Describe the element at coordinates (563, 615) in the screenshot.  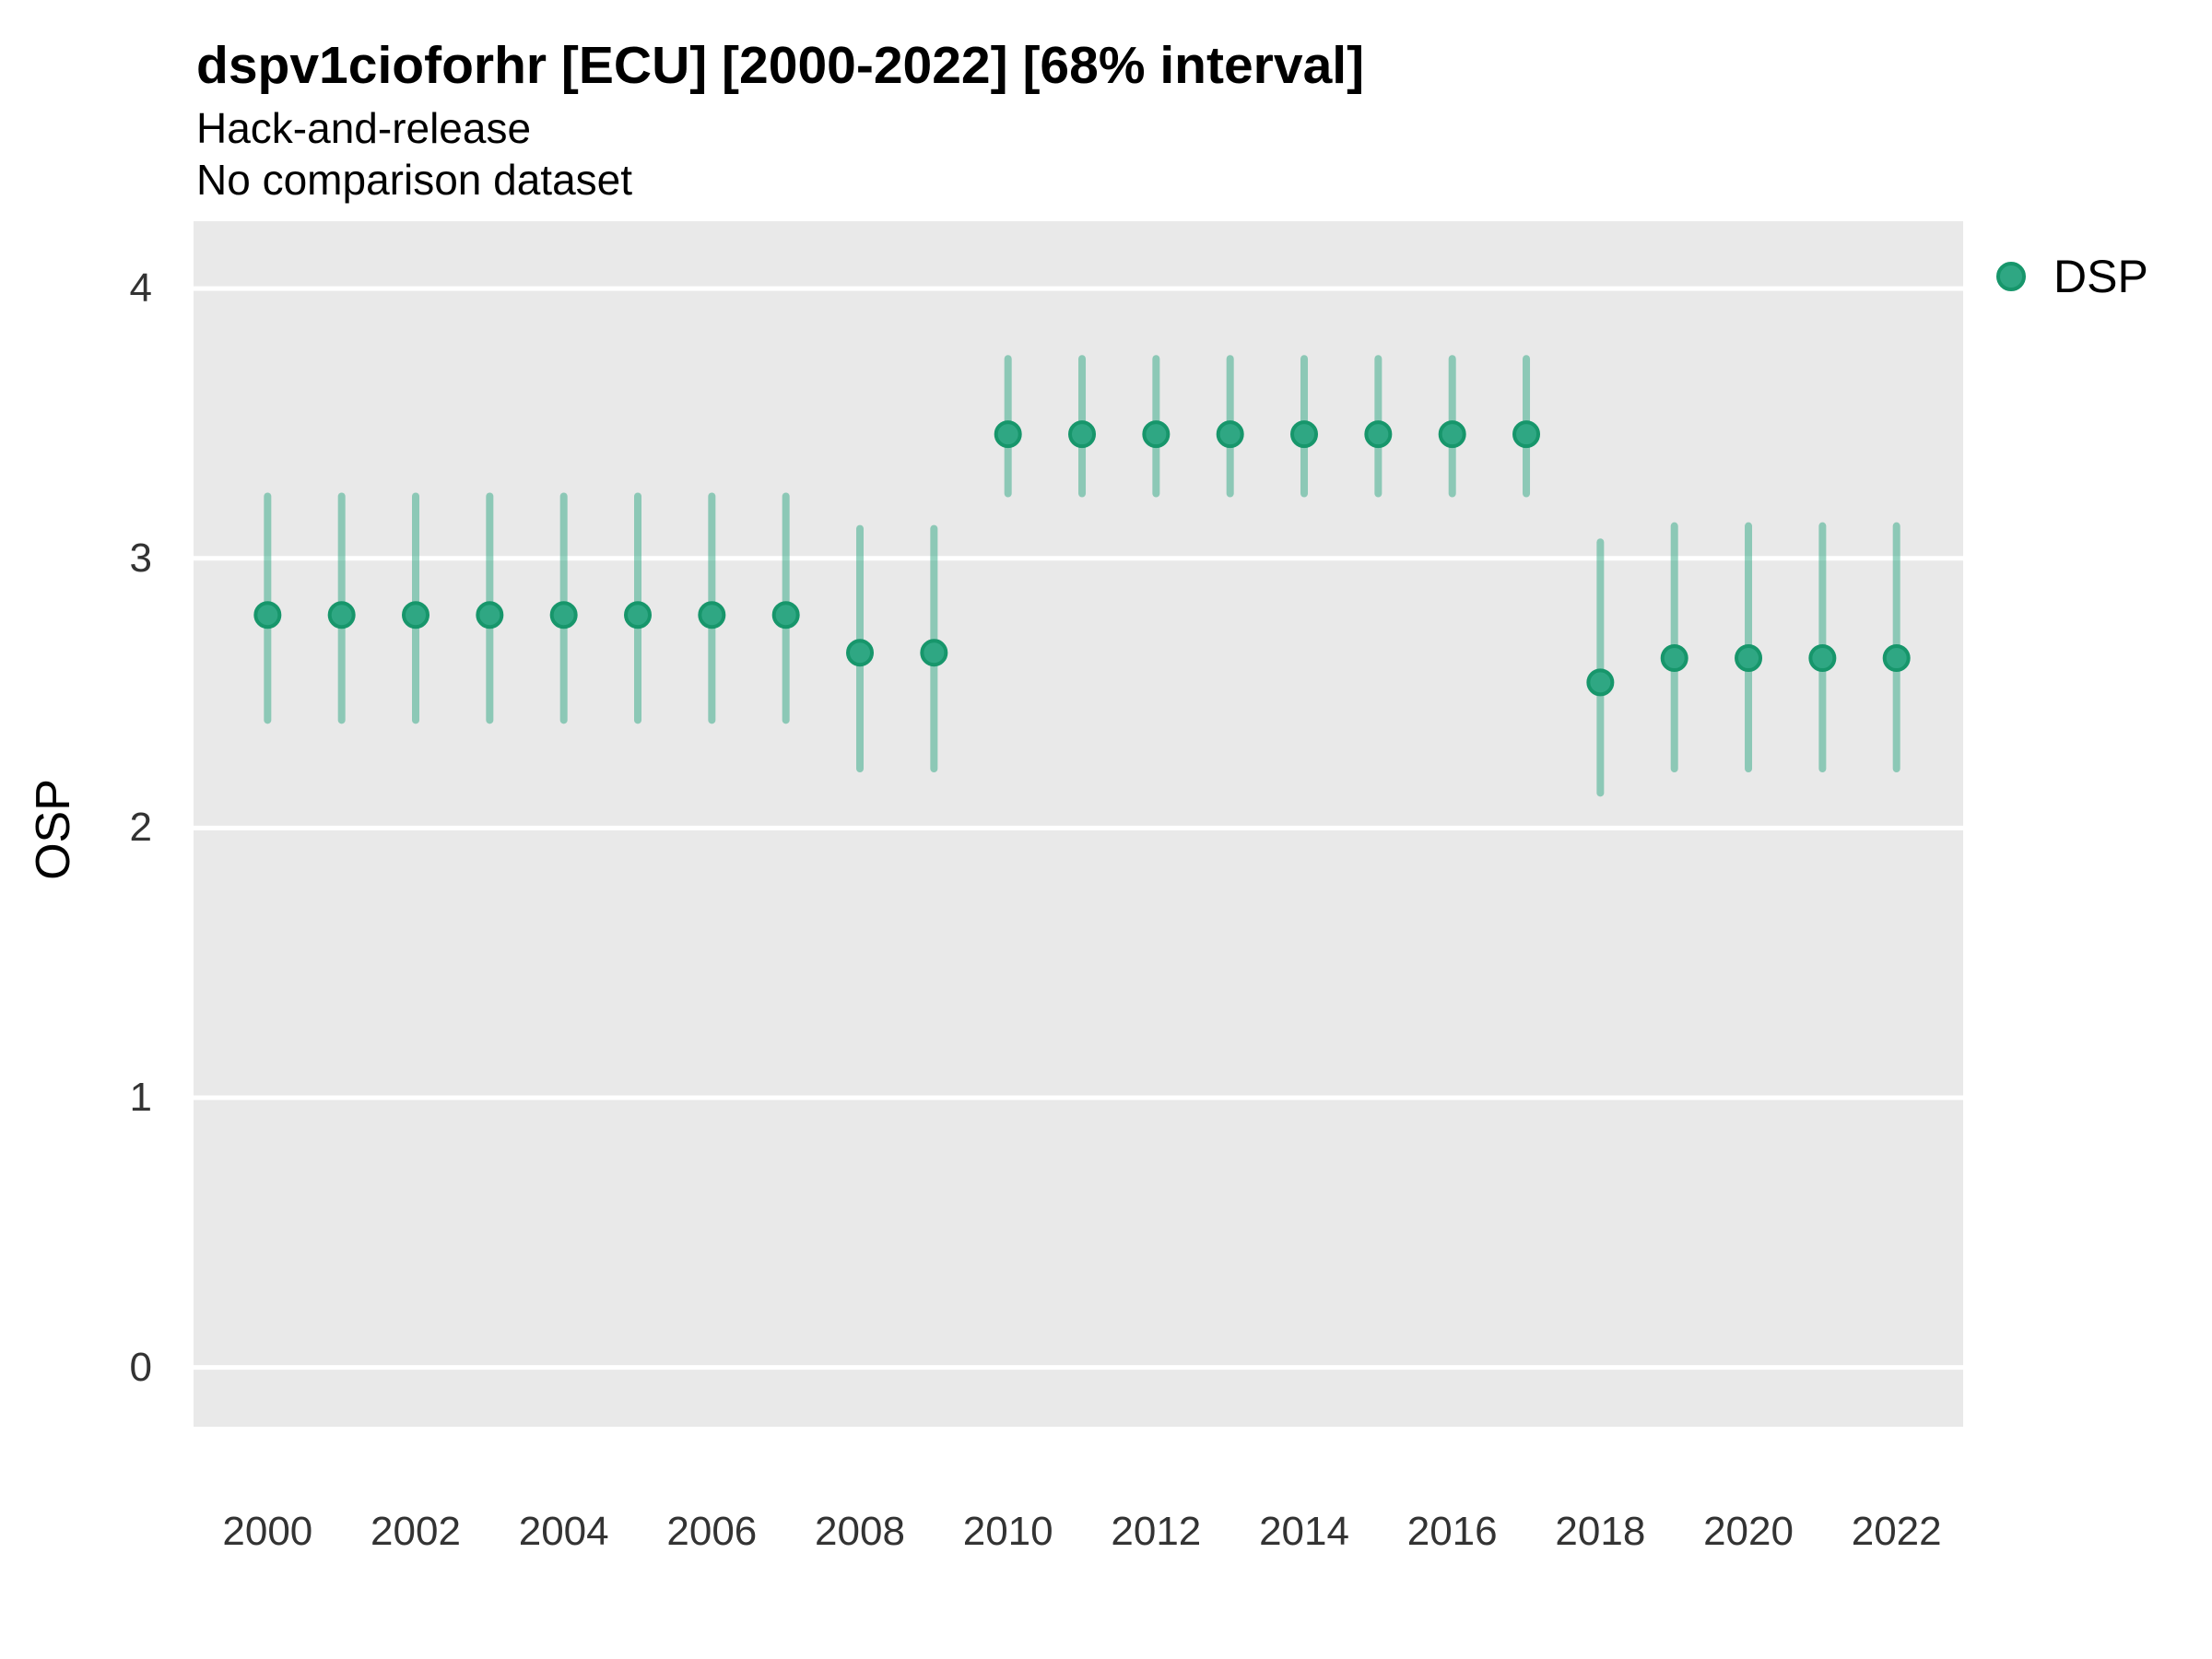
I see `data-point-2004` at that location.